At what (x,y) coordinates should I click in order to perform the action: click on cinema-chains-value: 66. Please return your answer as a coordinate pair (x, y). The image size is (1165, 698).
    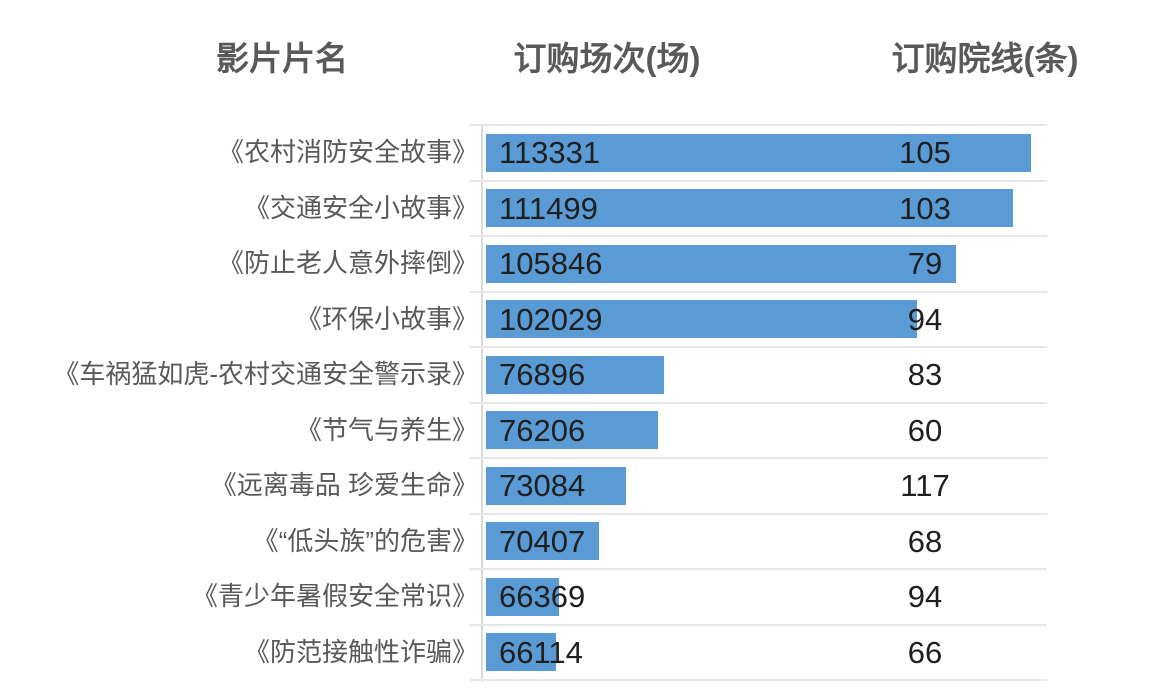
    Looking at the image, I should click on (925, 652).